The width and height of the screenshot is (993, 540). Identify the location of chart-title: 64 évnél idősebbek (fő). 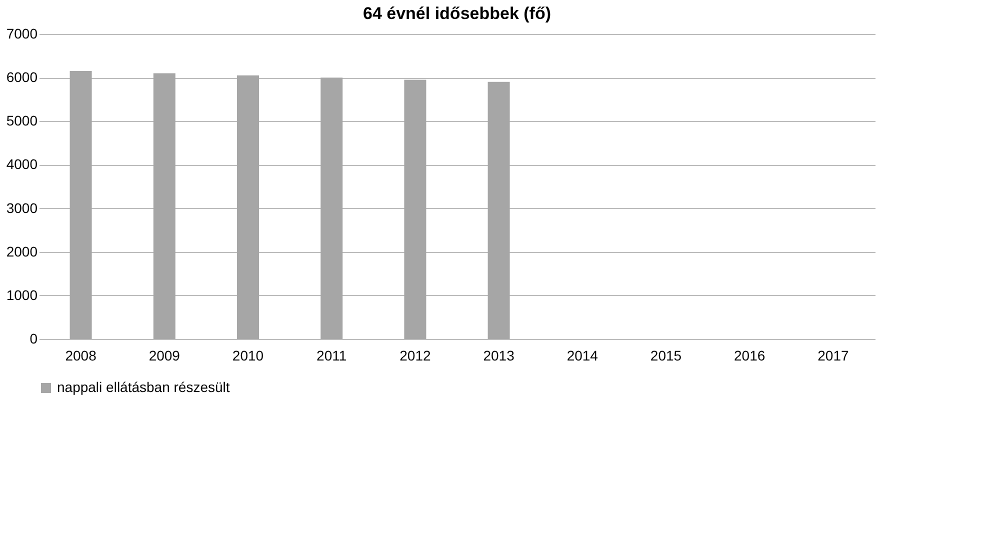
(457, 13).